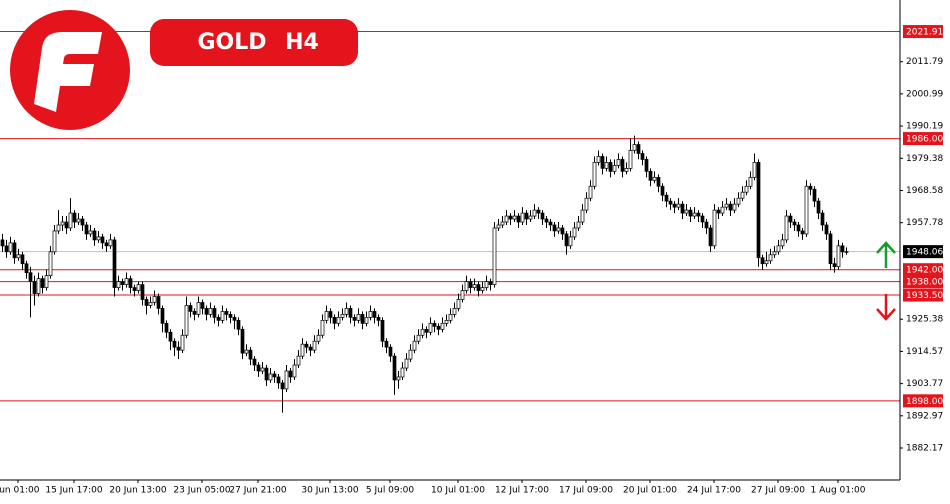 This screenshot has width=950, height=504. Describe the element at coordinates (714, 491) in the screenshot. I see `x-tick-label: 24 Jul 17:00` at that location.